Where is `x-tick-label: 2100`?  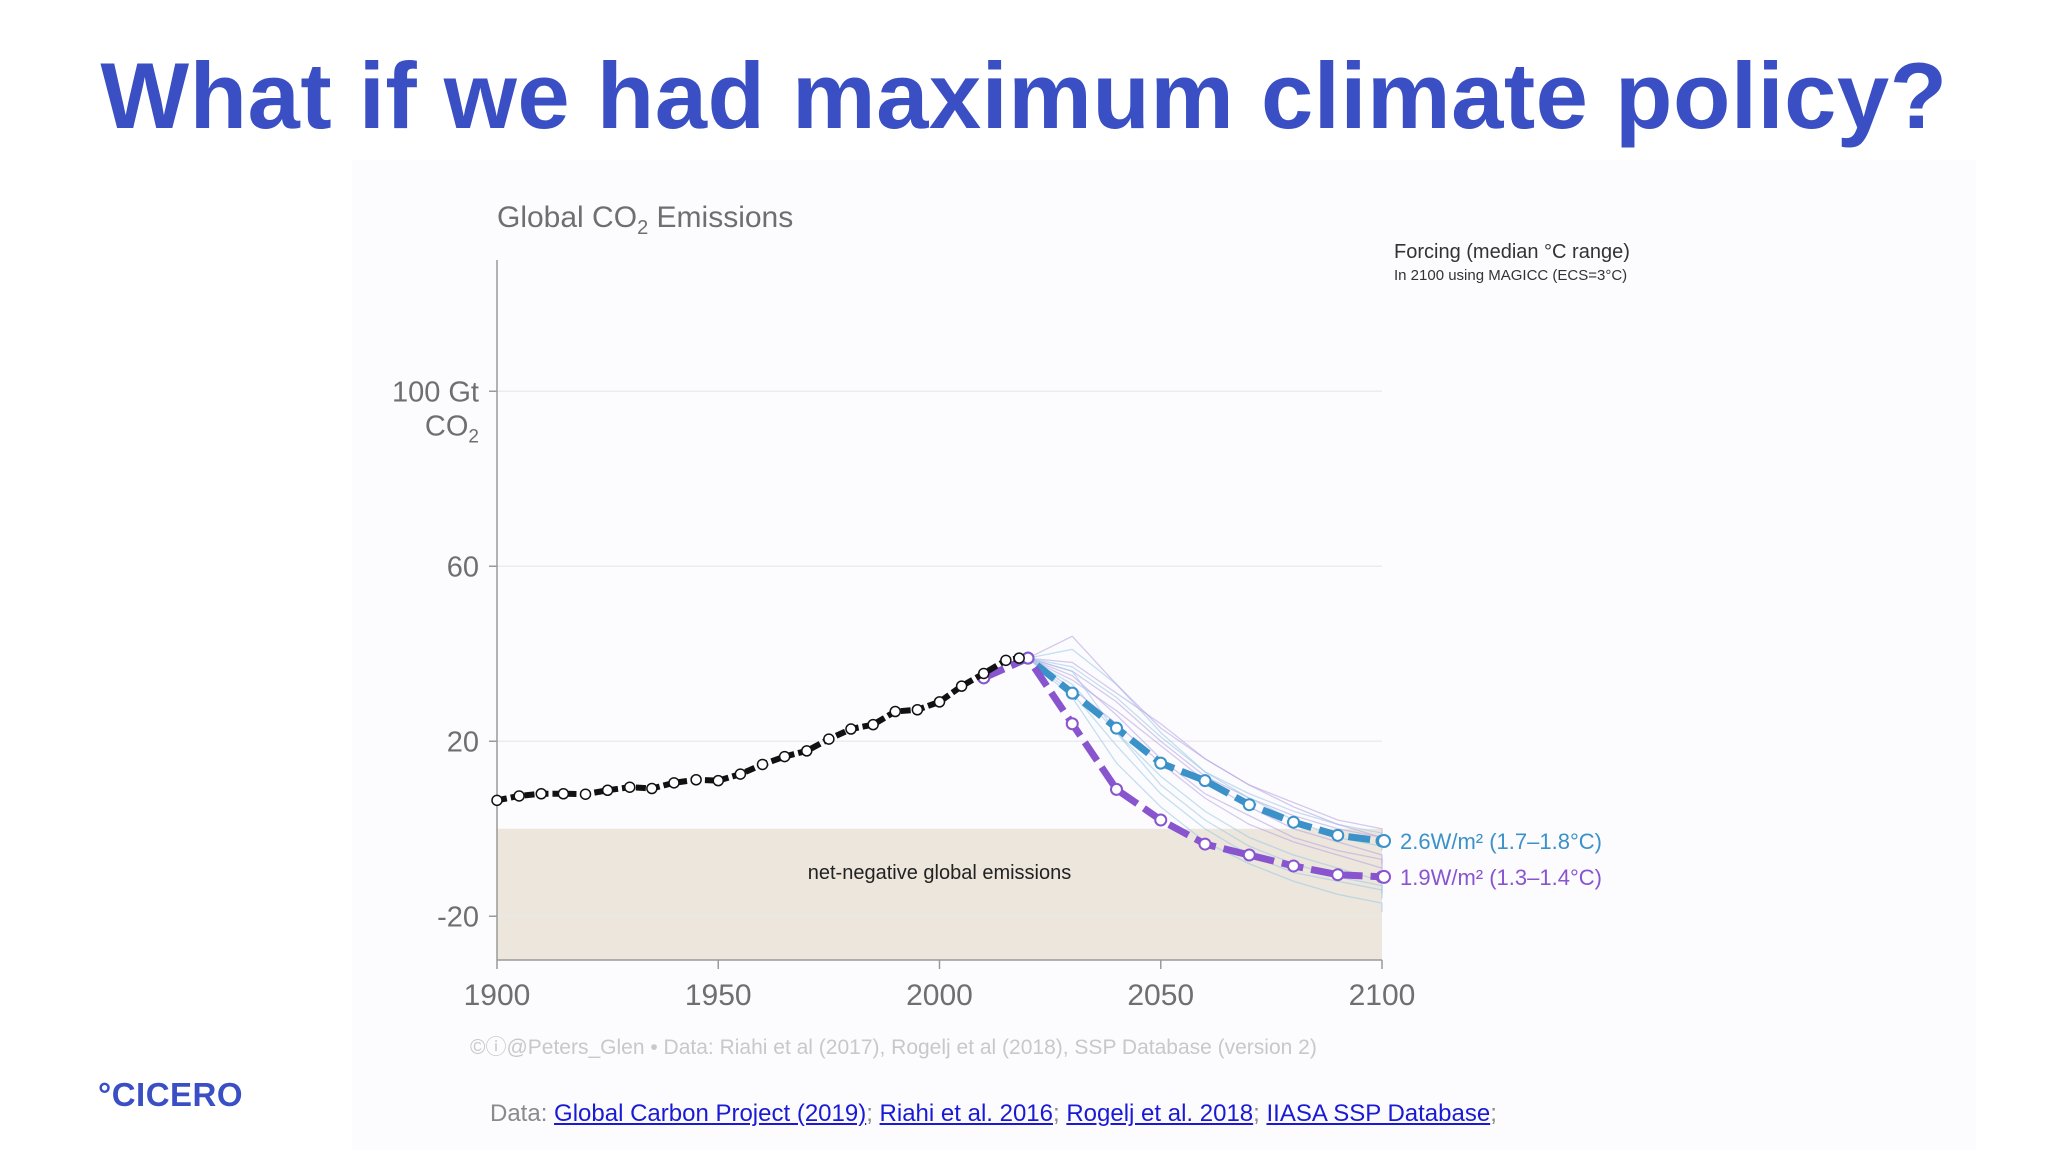
x-tick-label: 2100 is located at coordinates (1382, 995).